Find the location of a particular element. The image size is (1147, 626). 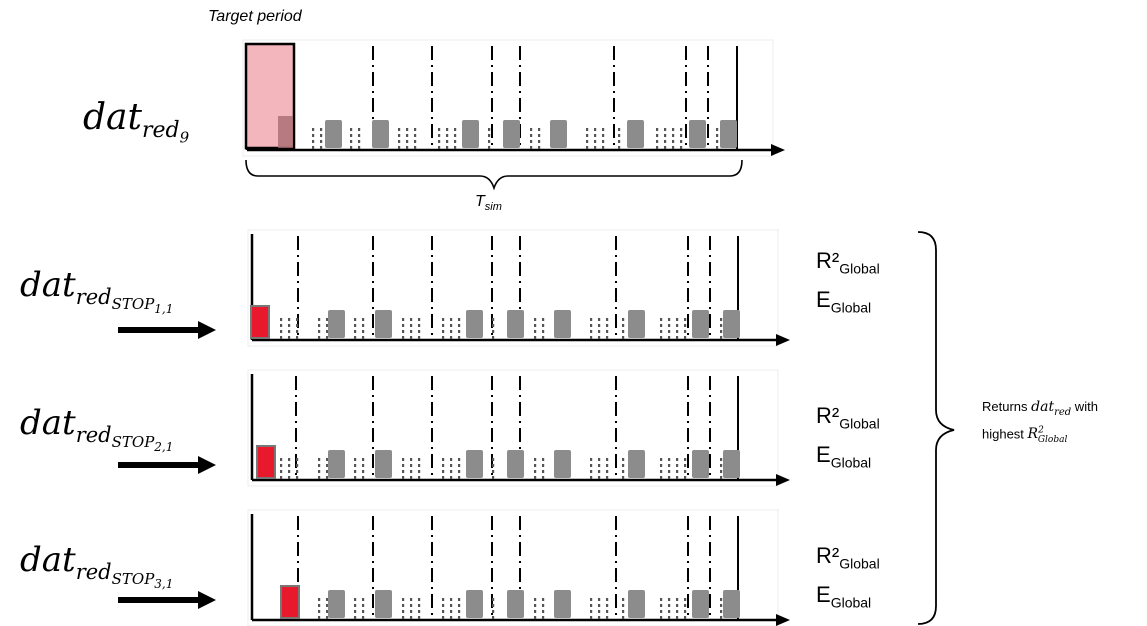

tsim-label: Tsim is located at coordinates (488, 203).